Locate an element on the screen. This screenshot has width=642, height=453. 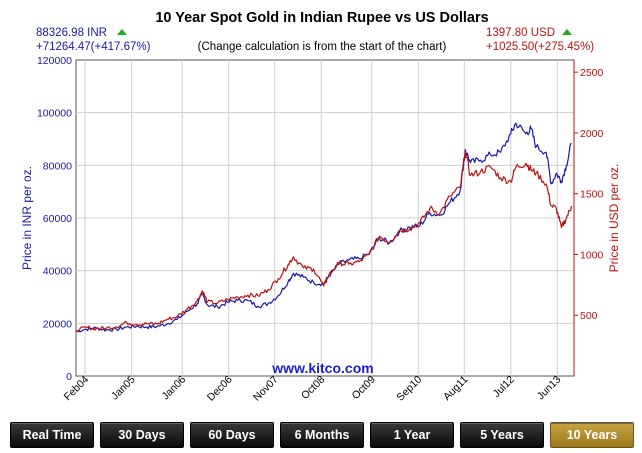
y-tick-right: 1000 is located at coordinates (592, 255).